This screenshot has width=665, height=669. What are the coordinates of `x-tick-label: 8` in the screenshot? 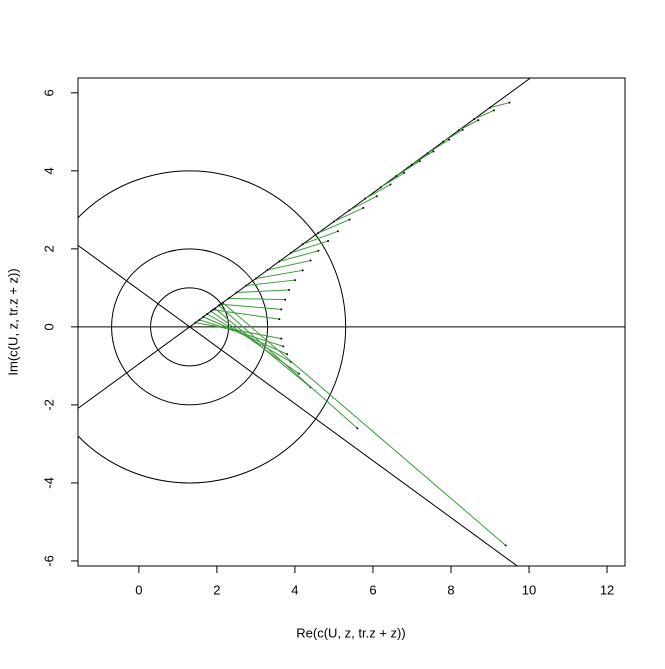 It's located at (450, 589).